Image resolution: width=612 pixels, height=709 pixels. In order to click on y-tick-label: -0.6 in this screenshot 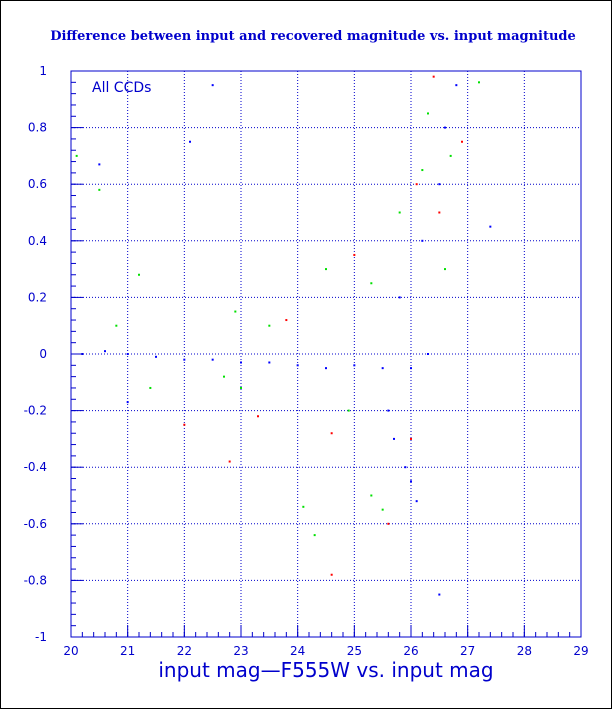, I will do `click(35, 524)`.